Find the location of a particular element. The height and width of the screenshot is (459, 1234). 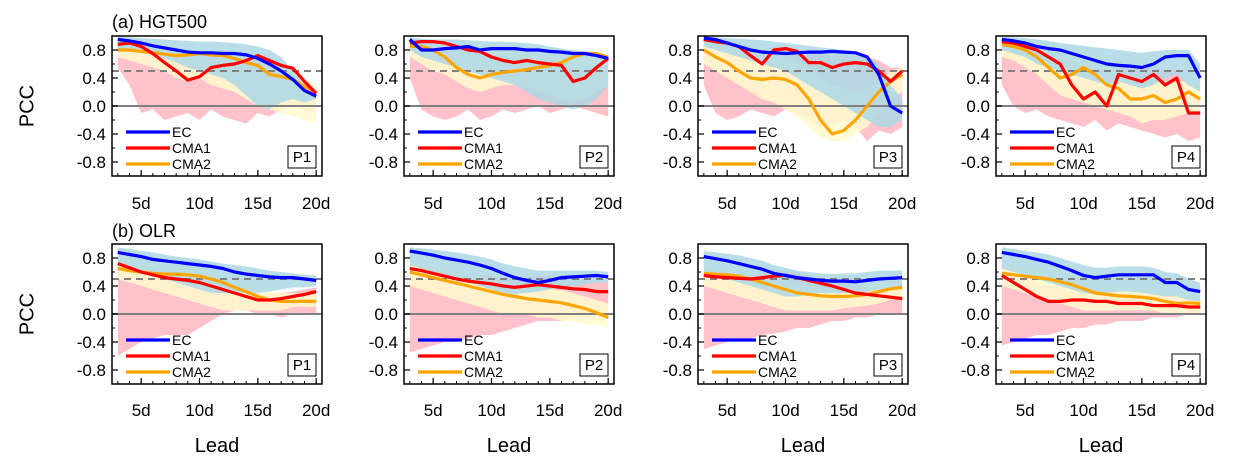

y-axis-label-a: PCC is located at coordinates (27, 106).